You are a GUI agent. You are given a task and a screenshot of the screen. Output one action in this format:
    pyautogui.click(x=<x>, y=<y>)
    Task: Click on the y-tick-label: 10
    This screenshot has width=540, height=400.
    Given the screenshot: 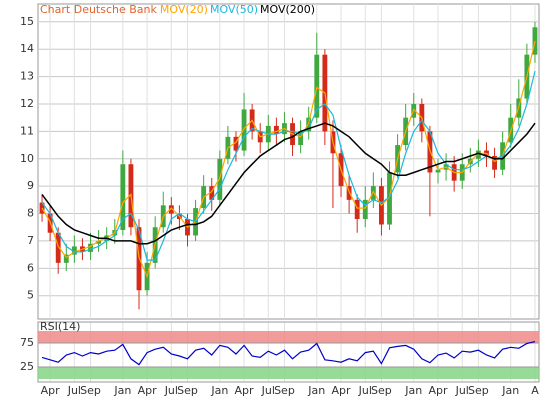 What is the action you would take?
    pyautogui.click(x=27, y=158)
    